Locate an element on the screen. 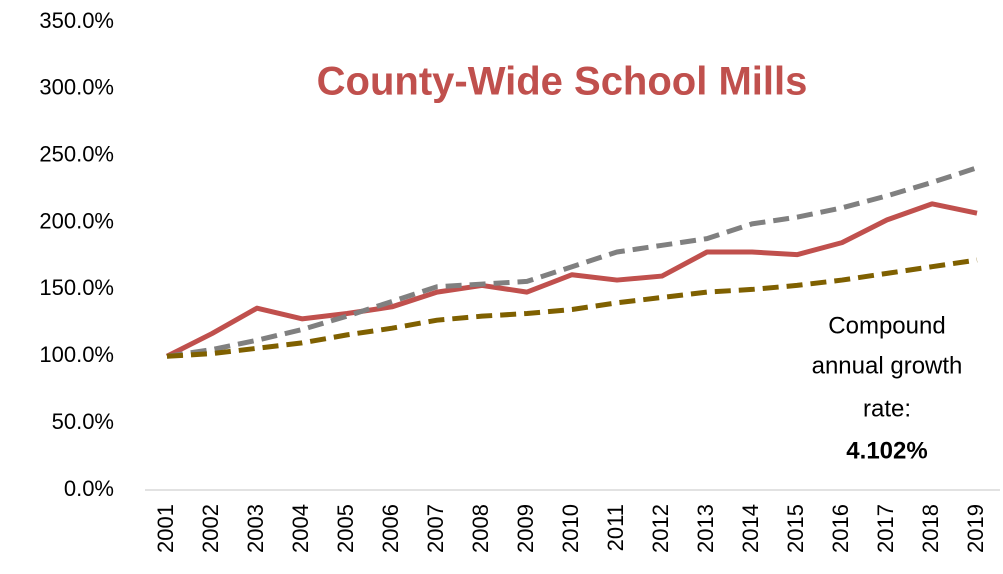 The image size is (1003, 574). x-tick-label: 2017 is located at coordinates (885, 528).